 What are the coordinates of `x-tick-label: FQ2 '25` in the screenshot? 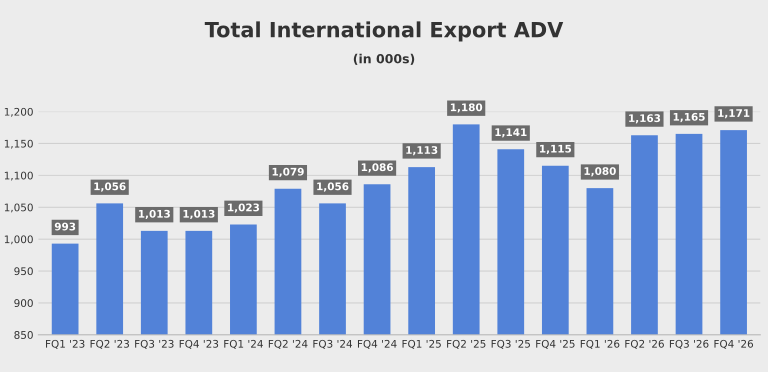 It's located at (466, 344).